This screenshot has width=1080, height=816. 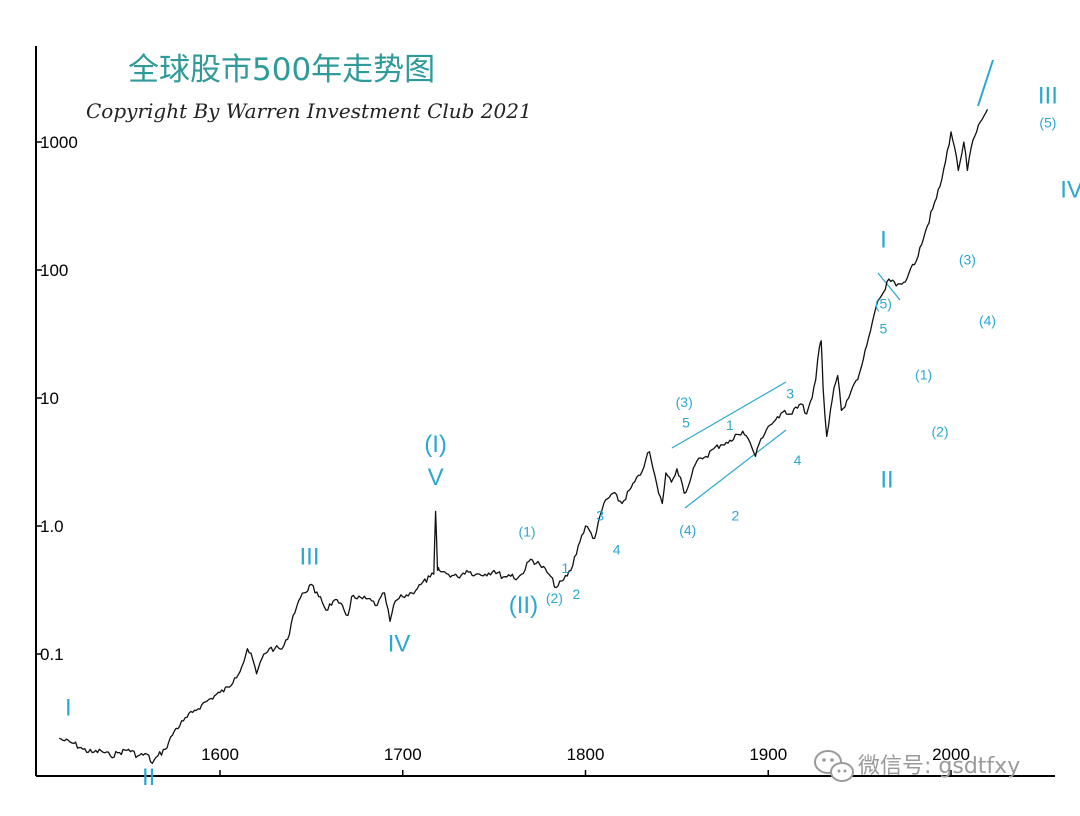 What do you see at coordinates (768, 754) in the screenshot?
I see `x-tick-label: 1900` at bounding box center [768, 754].